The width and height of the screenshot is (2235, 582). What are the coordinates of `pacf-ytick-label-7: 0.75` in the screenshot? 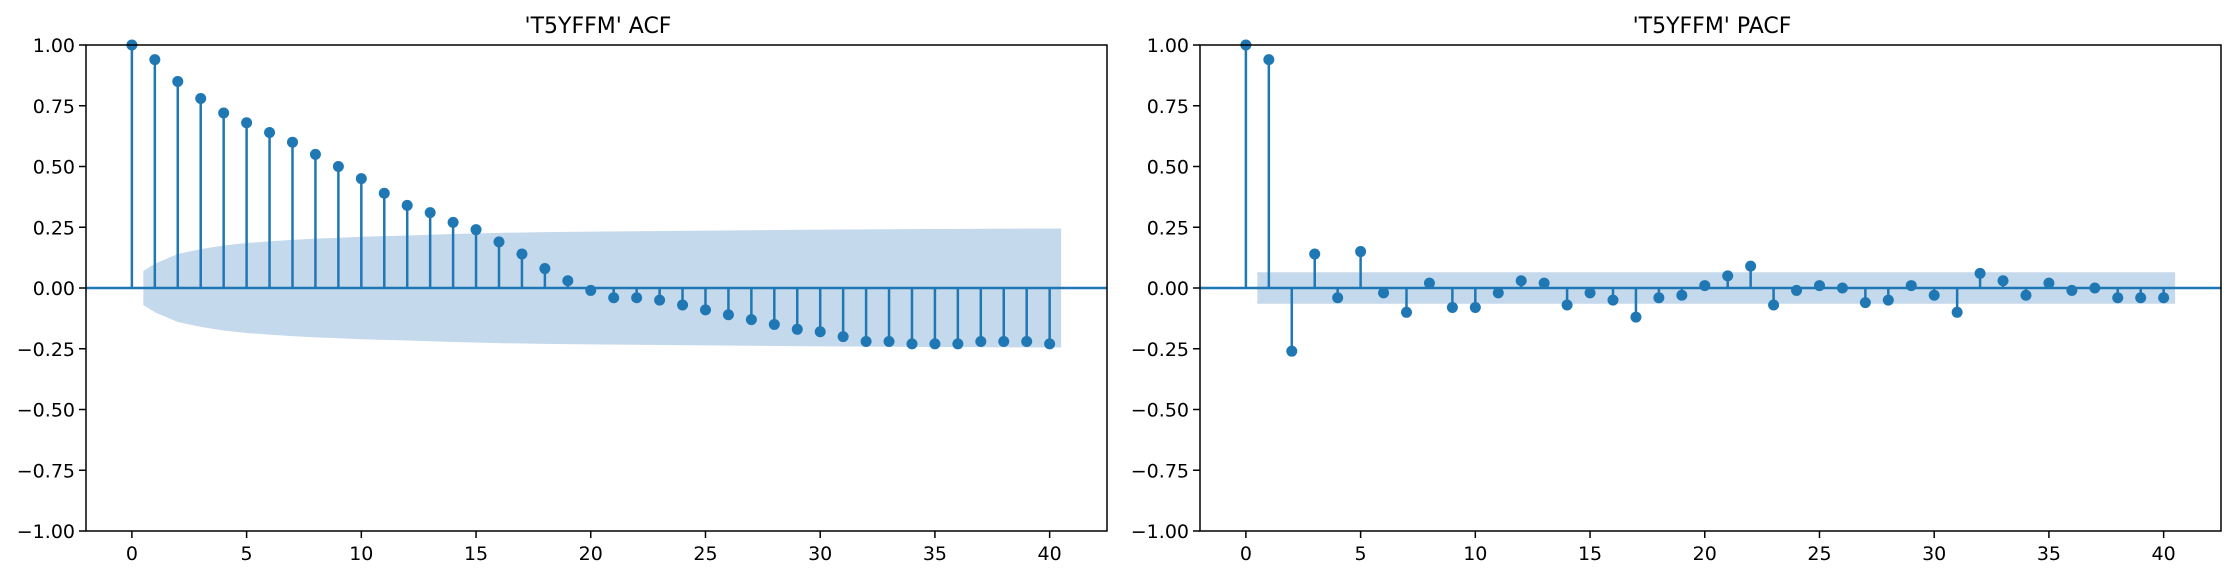 It's located at (1168, 107).